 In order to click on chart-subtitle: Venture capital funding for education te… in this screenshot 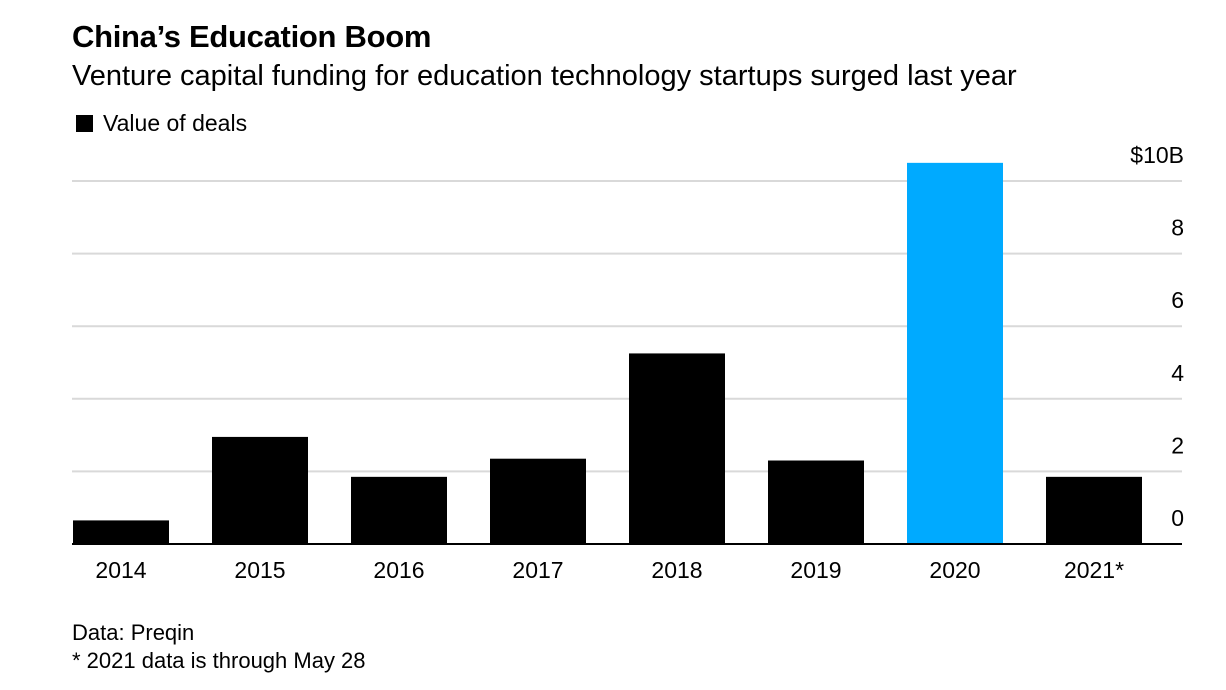, I will do `click(544, 76)`.